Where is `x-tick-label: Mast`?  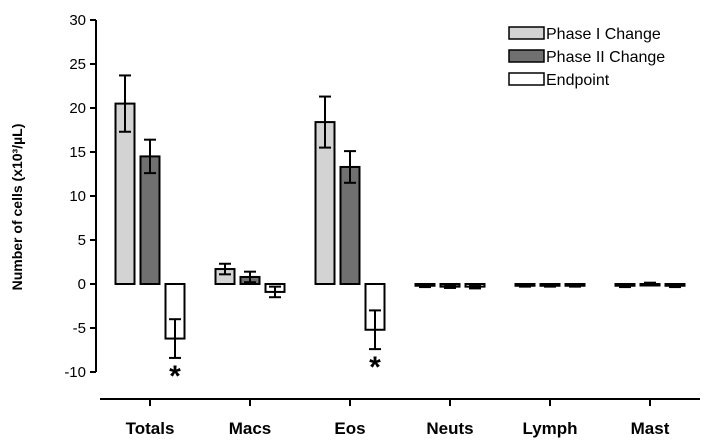
x-tick-label: Mast is located at coordinates (650, 428).